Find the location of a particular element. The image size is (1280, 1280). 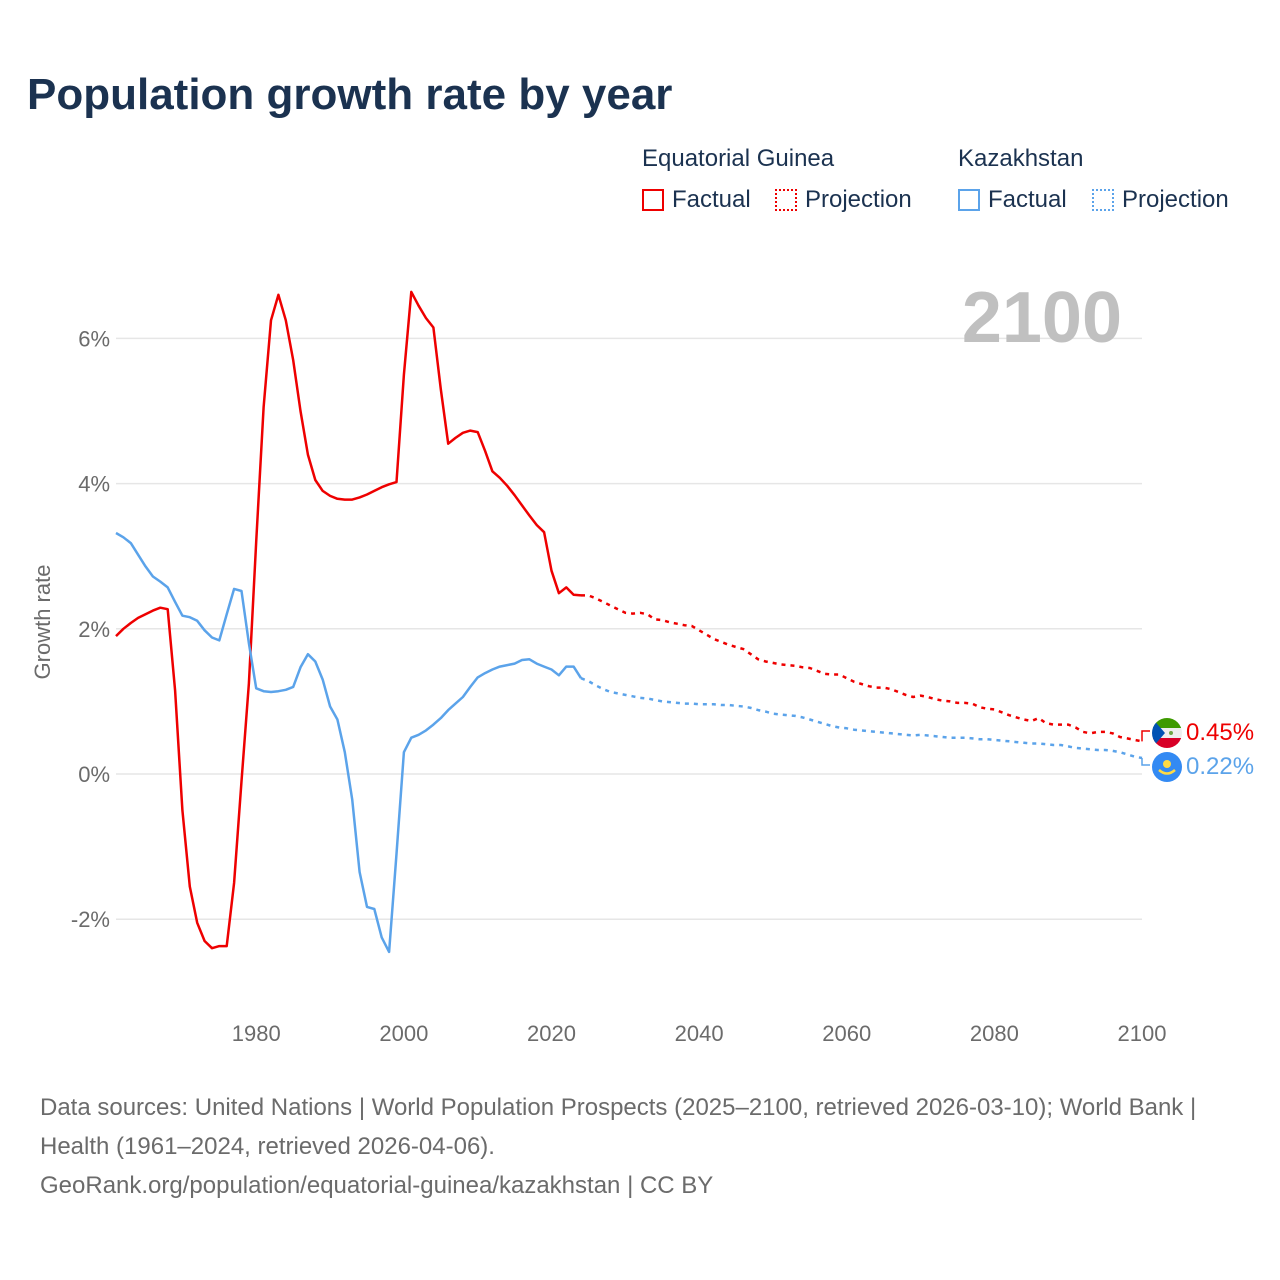

legend-country-label: Kazakhstan is located at coordinates (1021, 158).